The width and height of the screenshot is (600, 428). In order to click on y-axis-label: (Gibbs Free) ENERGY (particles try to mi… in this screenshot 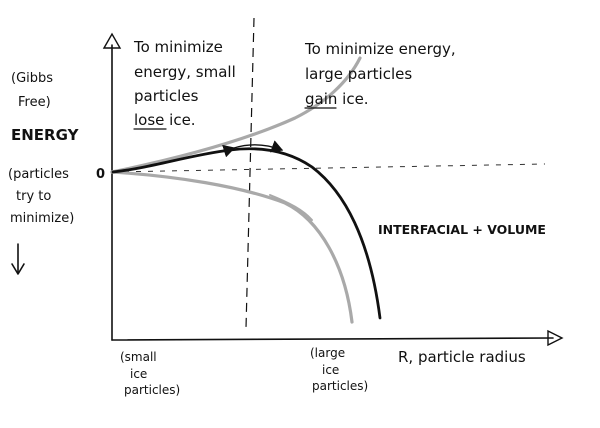, I will do `click(44, 148)`.